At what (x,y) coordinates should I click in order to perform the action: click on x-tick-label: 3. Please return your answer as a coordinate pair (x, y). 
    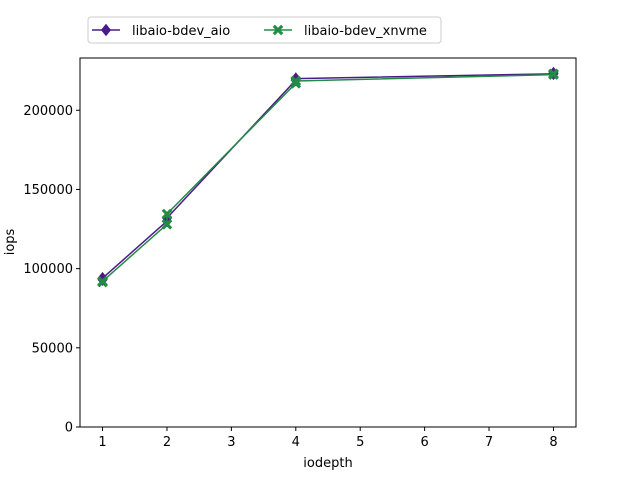
    Looking at the image, I should click on (231, 442).